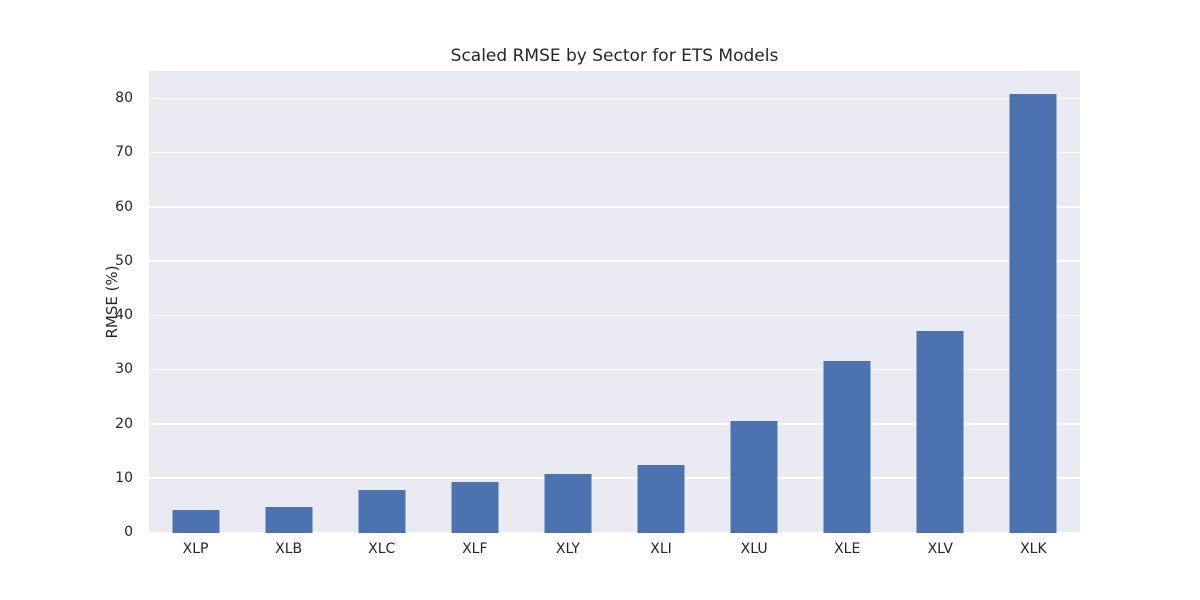 The image size is (1200, 600). What do you see at coordinates (196, 521) in the screenshot?
I see `bar-XLP` at bounding box center [196, 521].